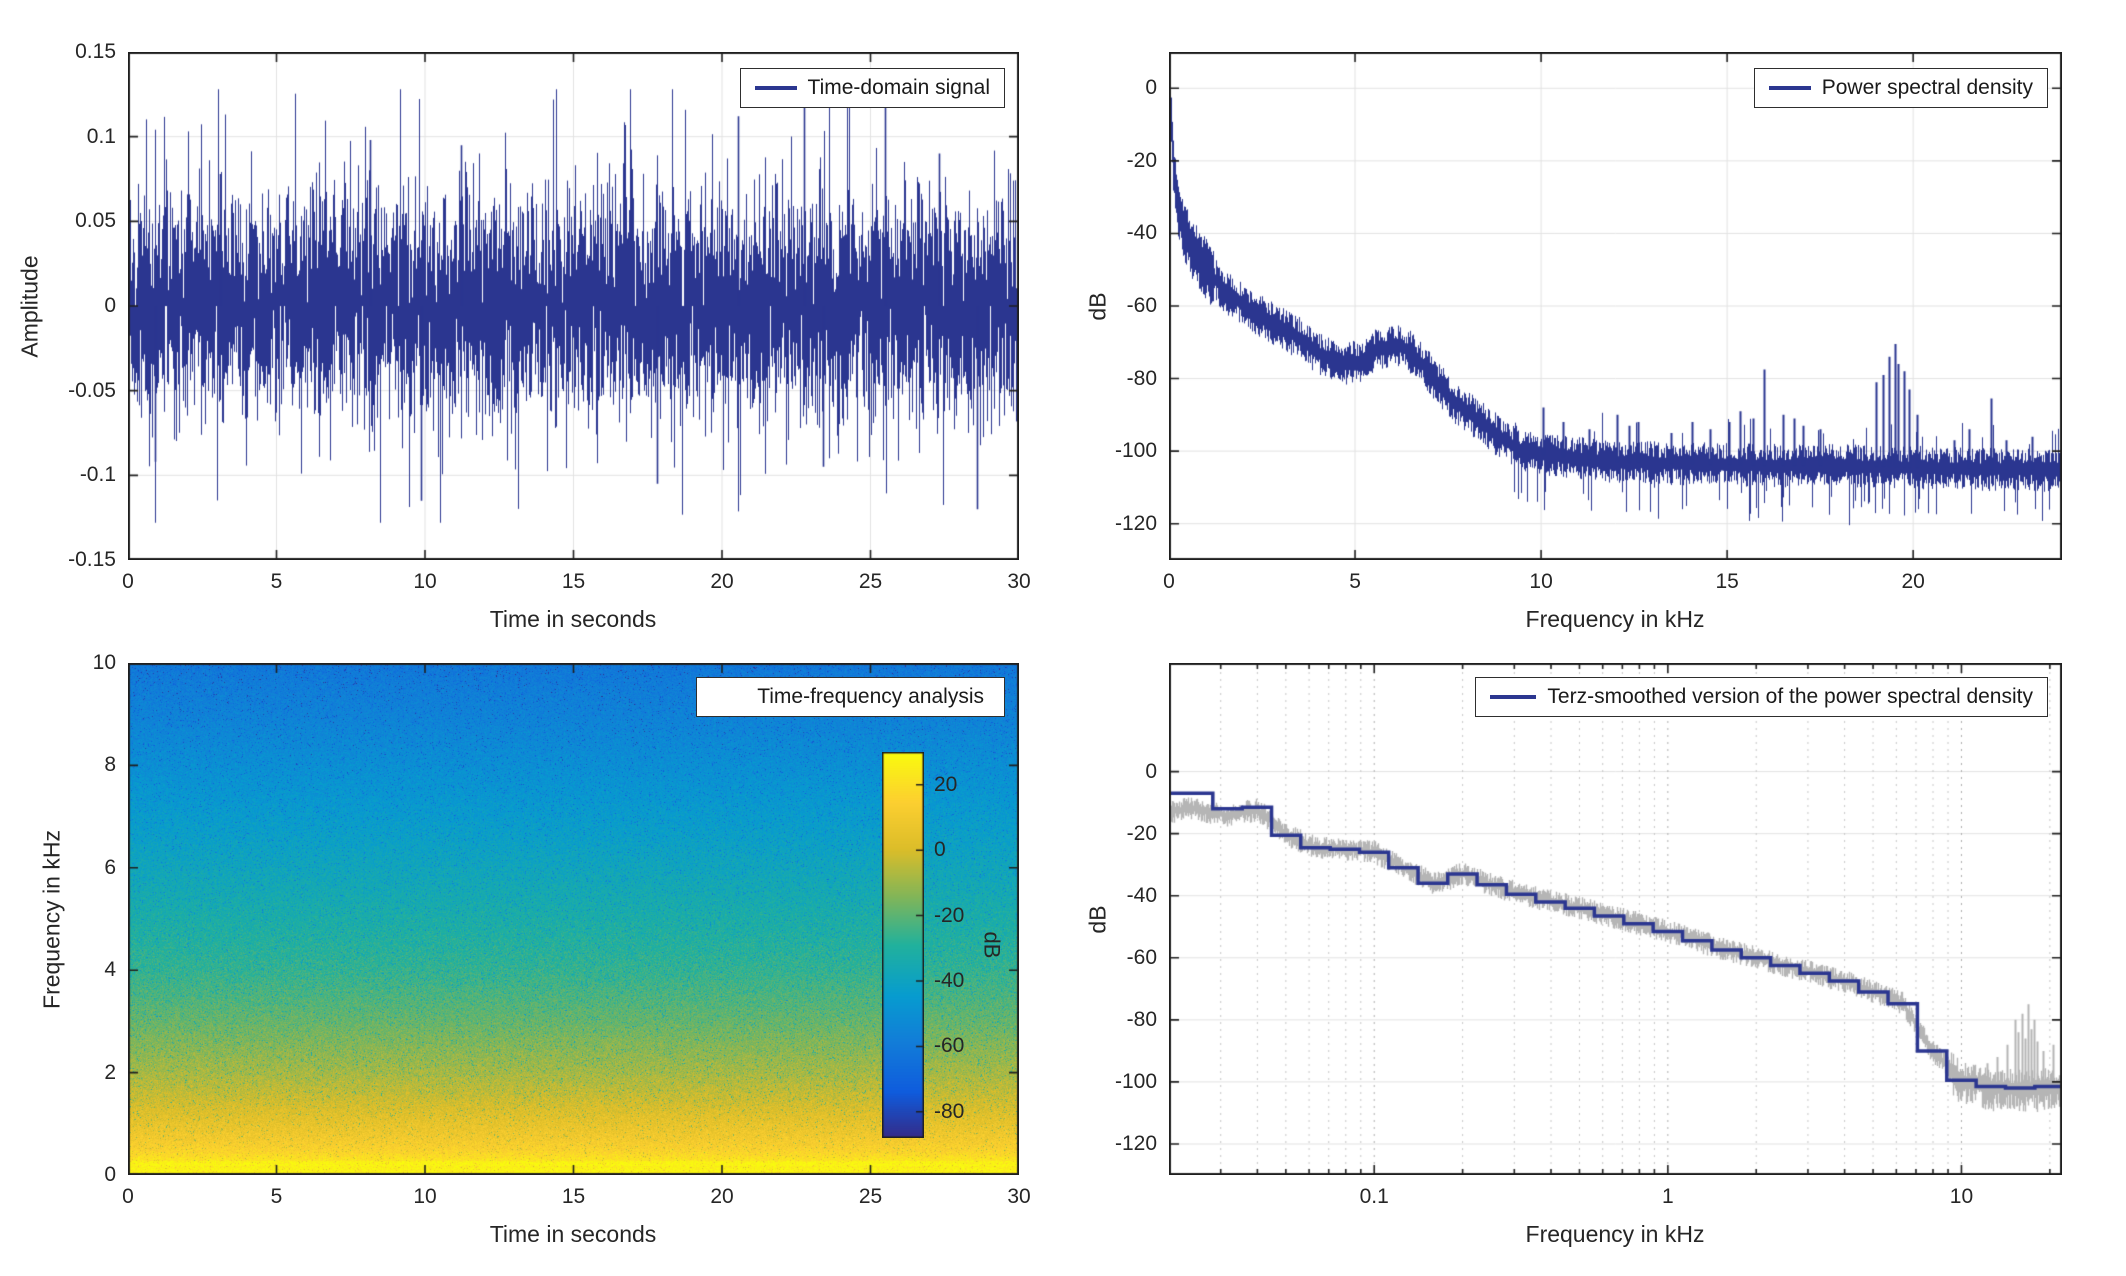  What do you see at coordinates (1668, 1196) in the screenshot?
I see `tick-label: 1` at bounding box center [1668, 1196].